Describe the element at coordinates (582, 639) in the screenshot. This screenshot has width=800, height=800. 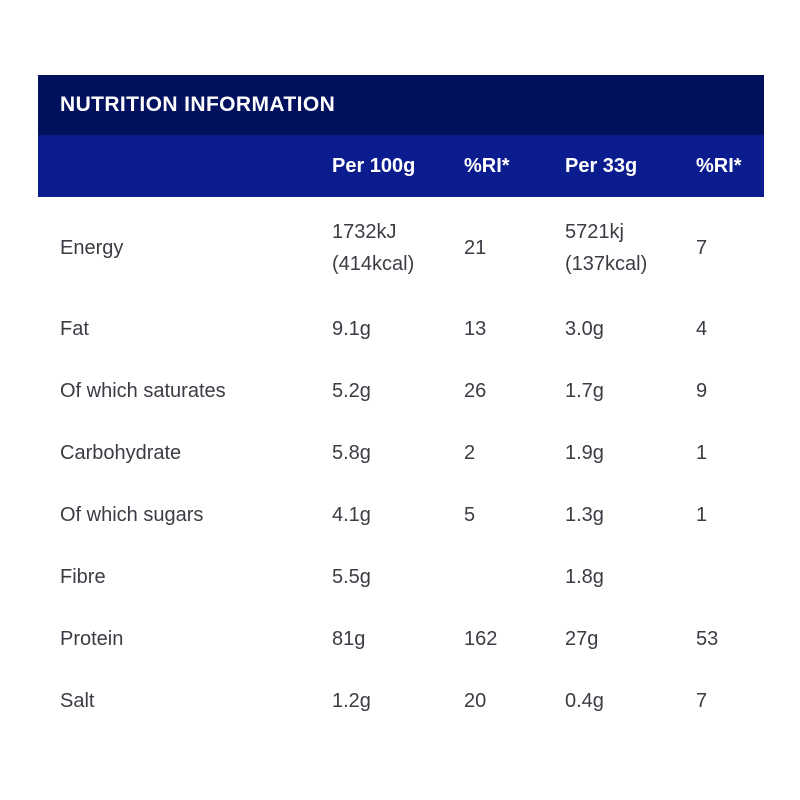
I see `cell-per33g: 27g` at that location.